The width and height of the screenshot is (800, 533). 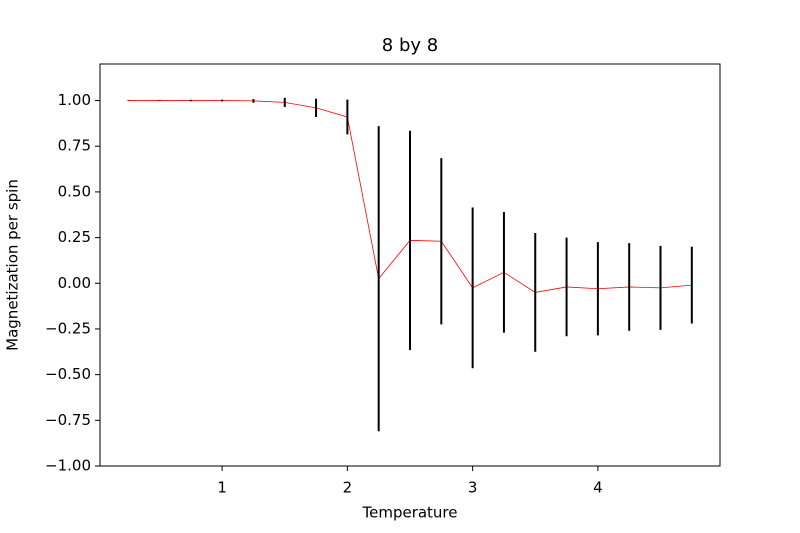 I want to click on y-tick-label: −0.50, so click(x=68, y=374).